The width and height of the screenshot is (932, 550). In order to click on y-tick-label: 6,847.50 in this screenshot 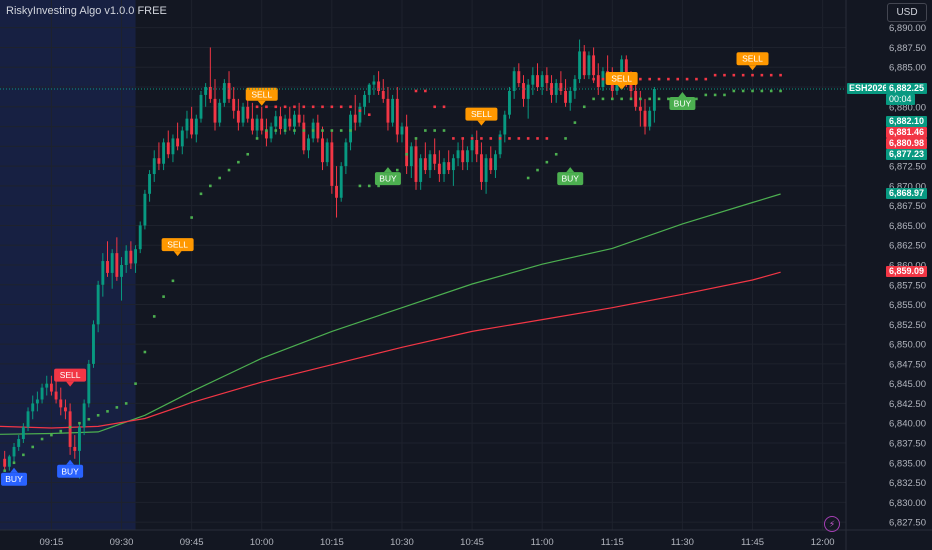, I will do `click(907, 364)`.